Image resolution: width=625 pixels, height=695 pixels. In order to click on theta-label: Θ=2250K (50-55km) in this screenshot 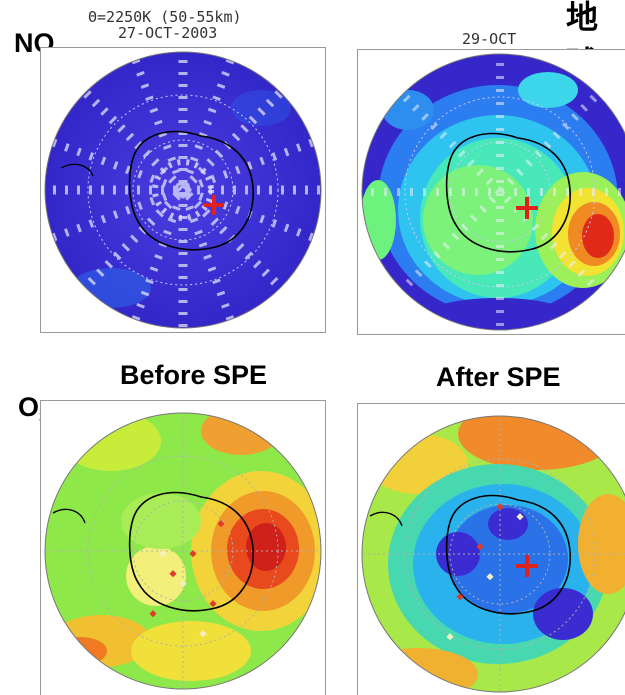, I will do `click(165, 17)`.